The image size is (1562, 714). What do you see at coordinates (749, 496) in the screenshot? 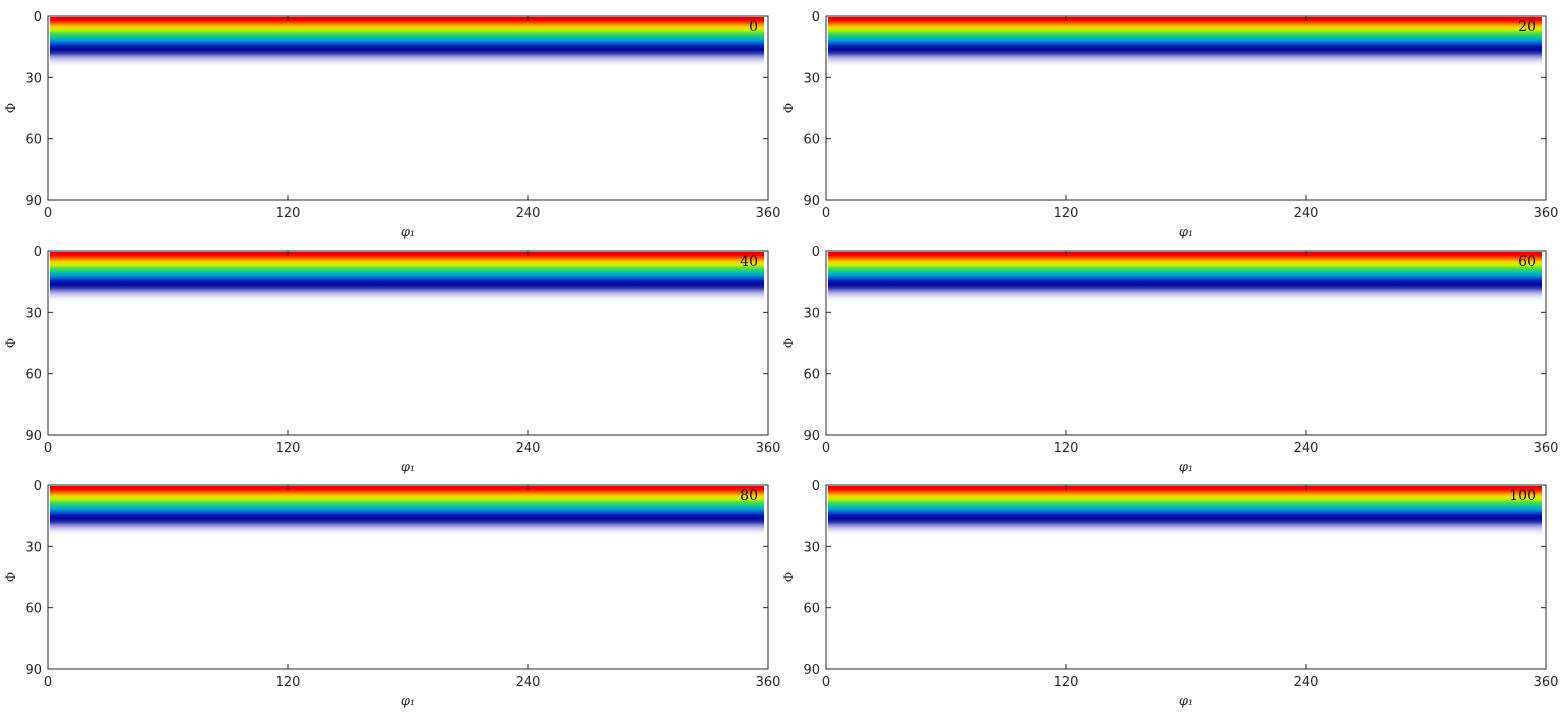
I see `section-value-label: 80` at bounding box center [749, 496].